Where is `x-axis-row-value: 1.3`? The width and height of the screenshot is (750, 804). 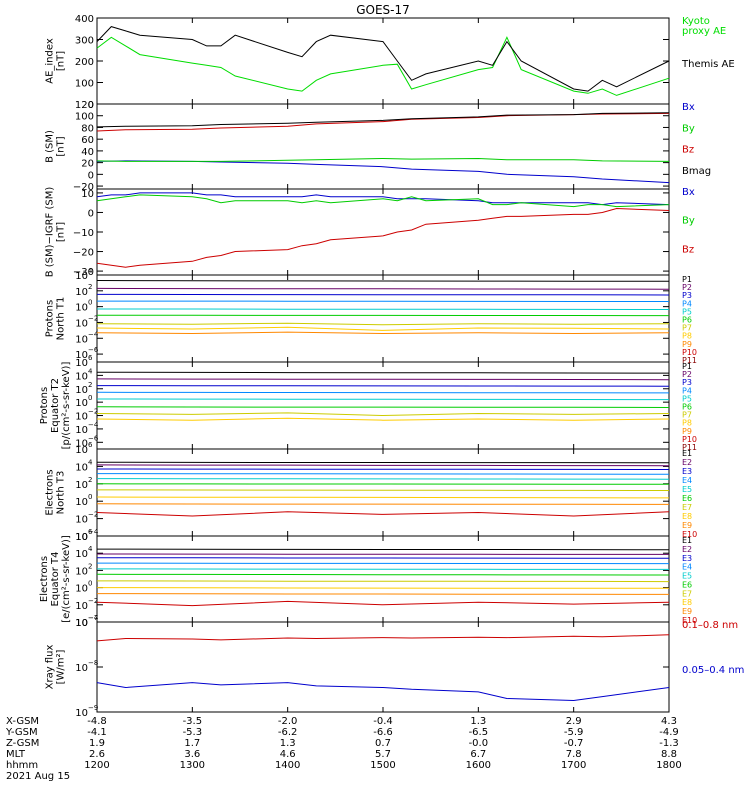 x-axis-row-value: 1.3 is located at coordinates (288, 743).